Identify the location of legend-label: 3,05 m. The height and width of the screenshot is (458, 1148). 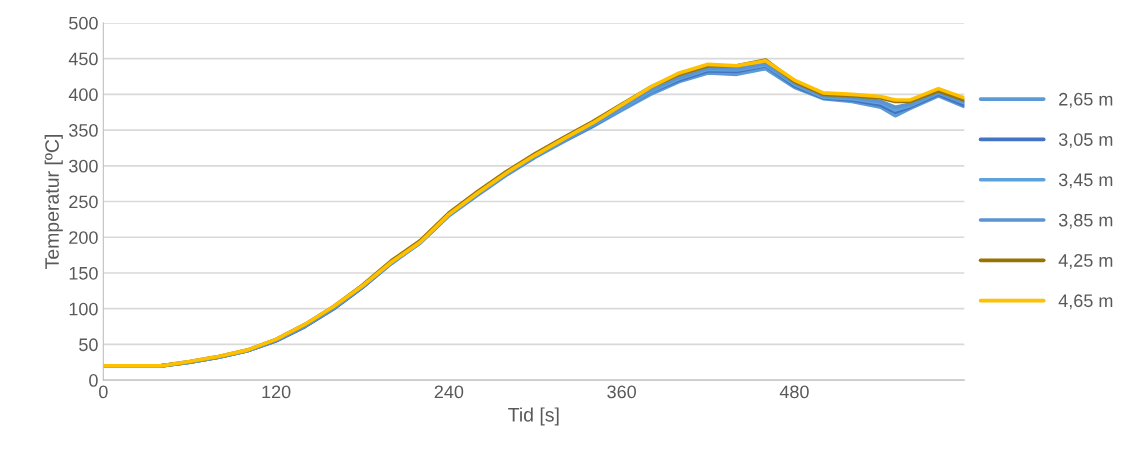
(1085, 141).